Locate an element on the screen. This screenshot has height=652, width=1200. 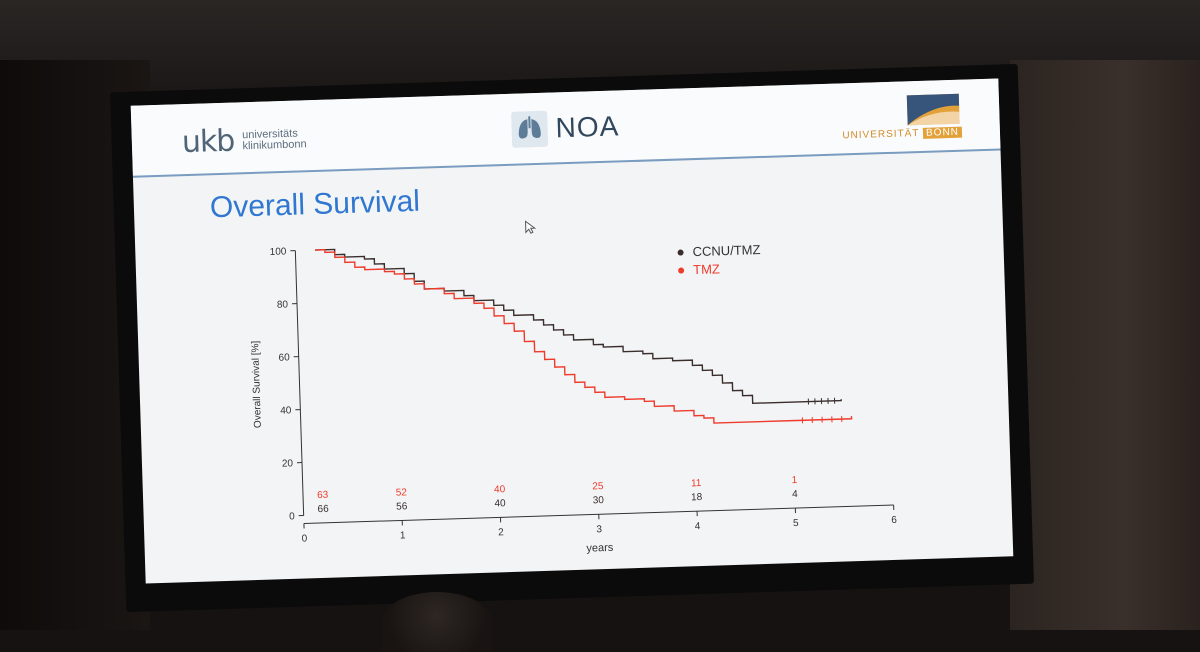
at-risk-ccnu-tmz: 30 is located at coordinates (599, 500).